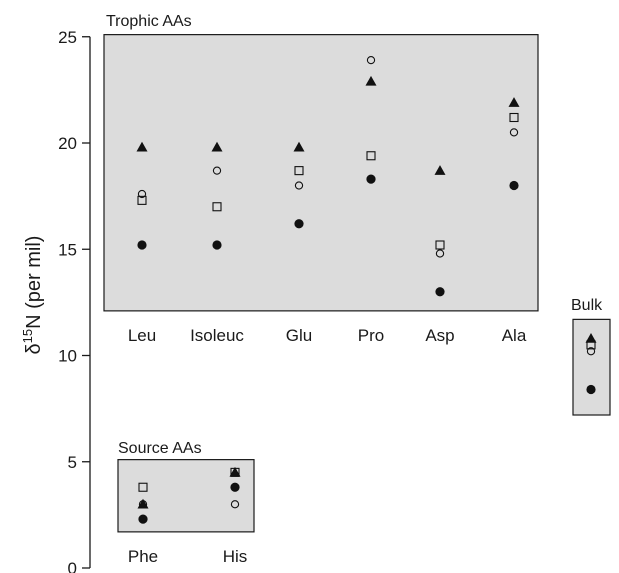 The width and height of the screenshot is (619, 573). Describe the element at coordinates (439, 335) in the screenshot. I see `category-label: Asp` at that location.